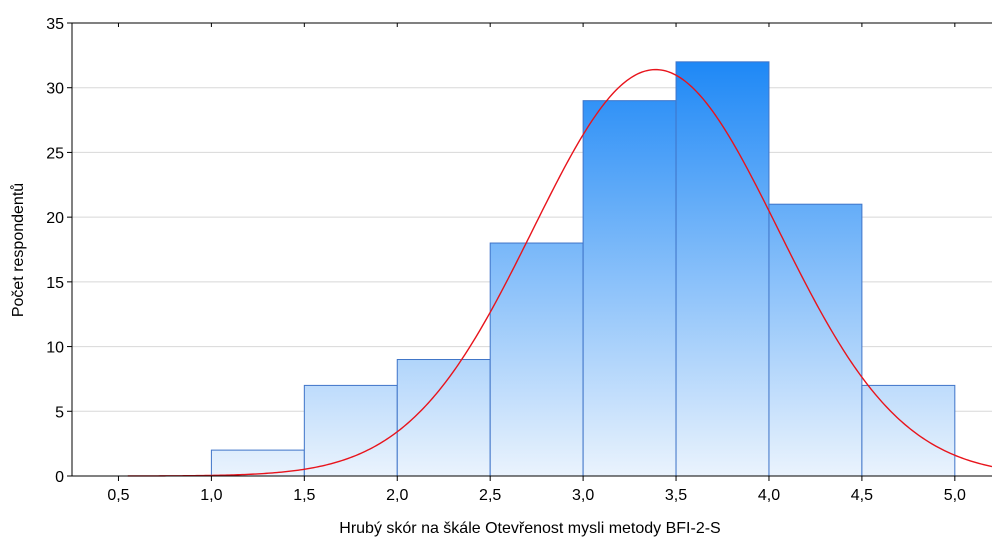 The width and height of the screenshot is (992, 541). Describe the element at coordinates (59, 477) in the screenshot. I see `y-tick-label: 0` at that location.